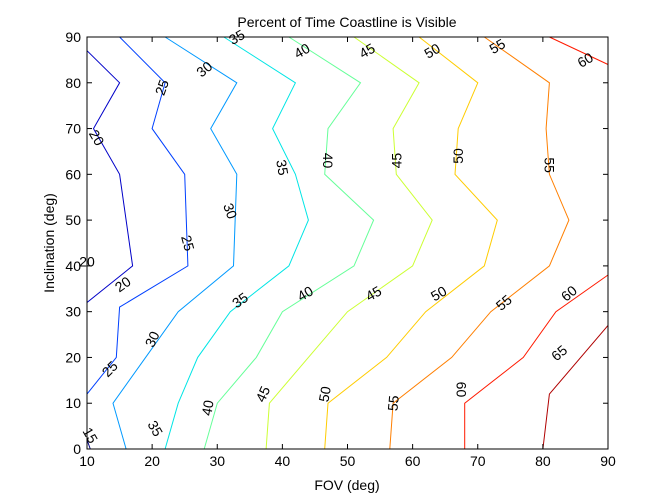 This screenshot has width=672, height=504. What do you see at coordinates (97, 138) in the screenshot?
I see `contour-label: 20` at bounding box center [97, 138].